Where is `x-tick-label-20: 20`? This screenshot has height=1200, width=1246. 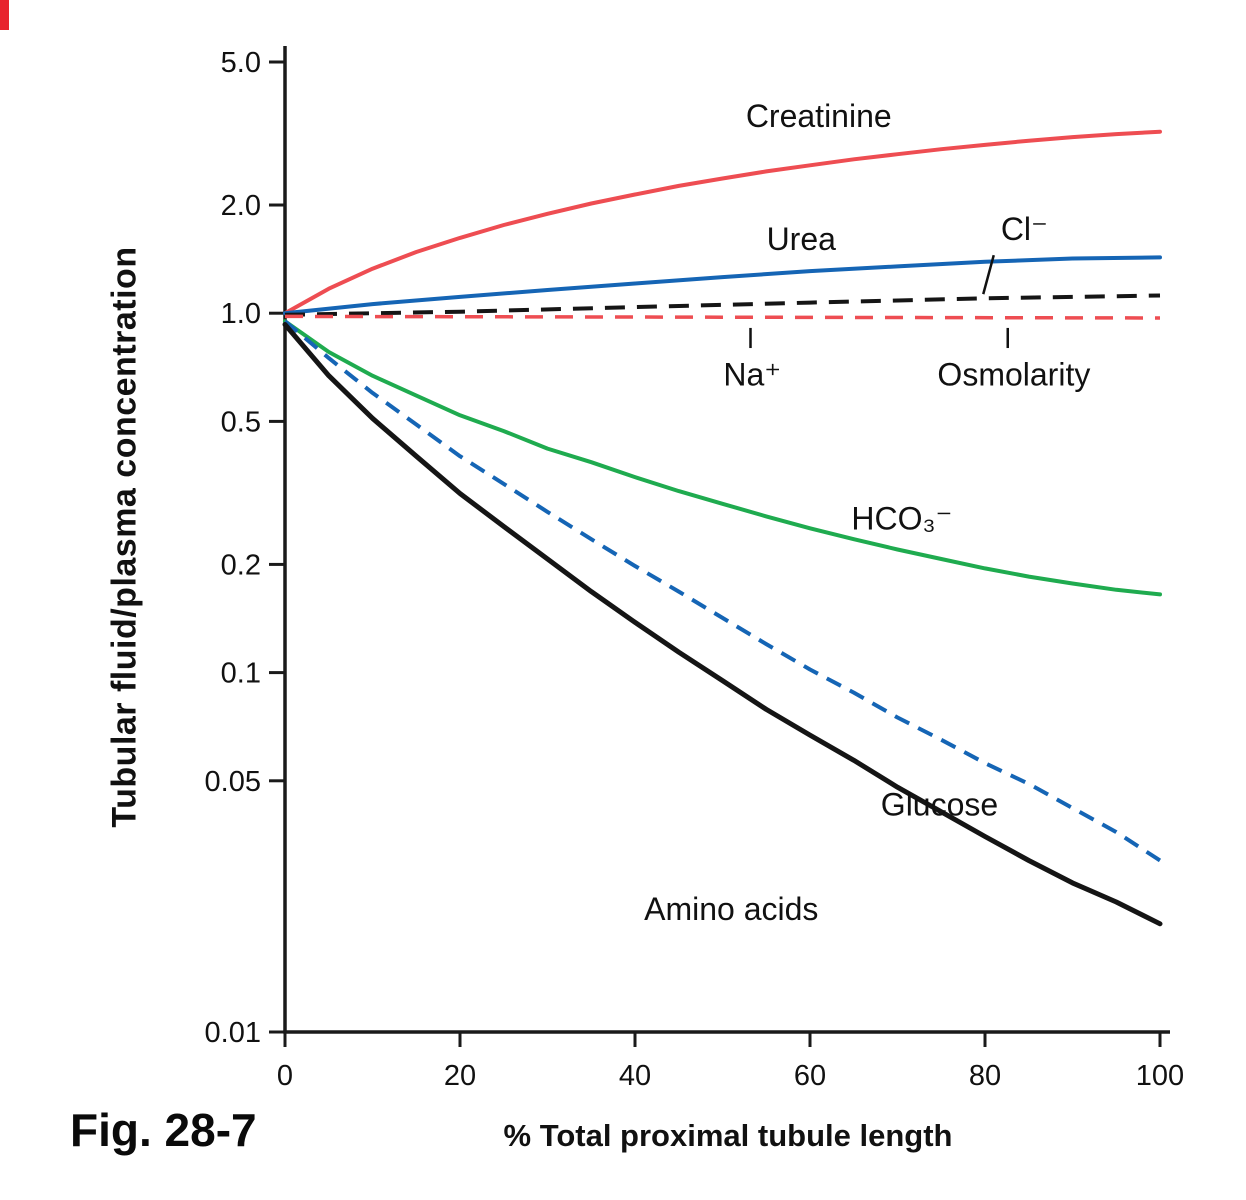
x-tick-label-20: 20 is located at coordinates (460, 1076).